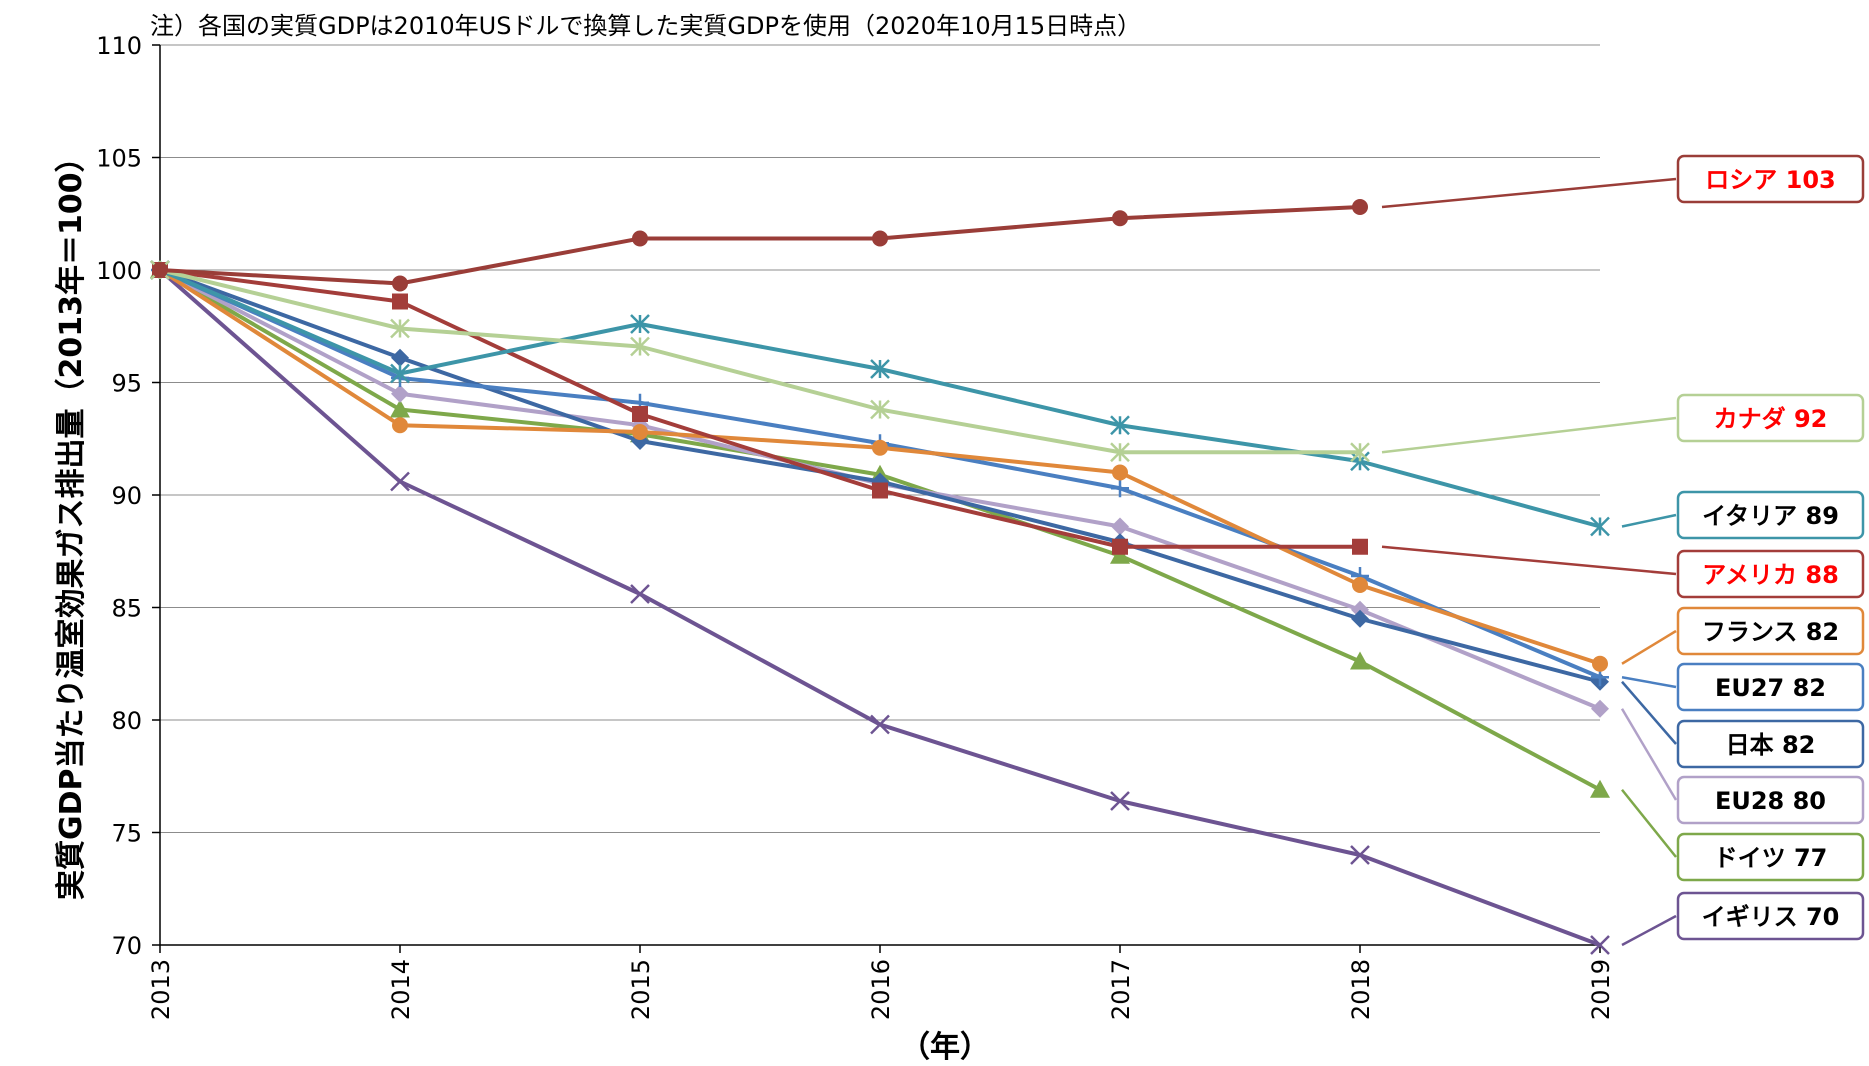  I want to click on x-axis-label: （年）, so click(945, 1047).